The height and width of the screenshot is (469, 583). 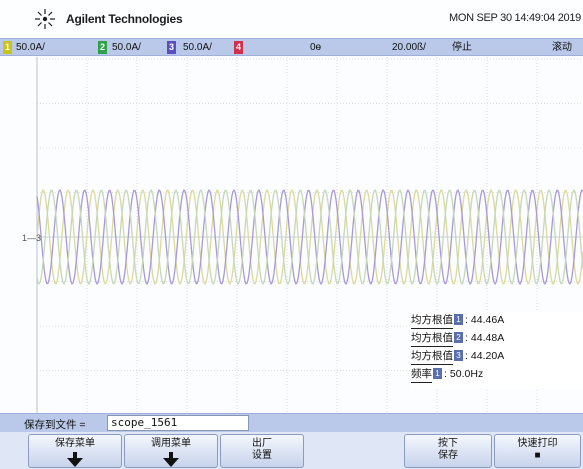 I want to click on stop-square-icon: ■, so click(x=537, y=455).